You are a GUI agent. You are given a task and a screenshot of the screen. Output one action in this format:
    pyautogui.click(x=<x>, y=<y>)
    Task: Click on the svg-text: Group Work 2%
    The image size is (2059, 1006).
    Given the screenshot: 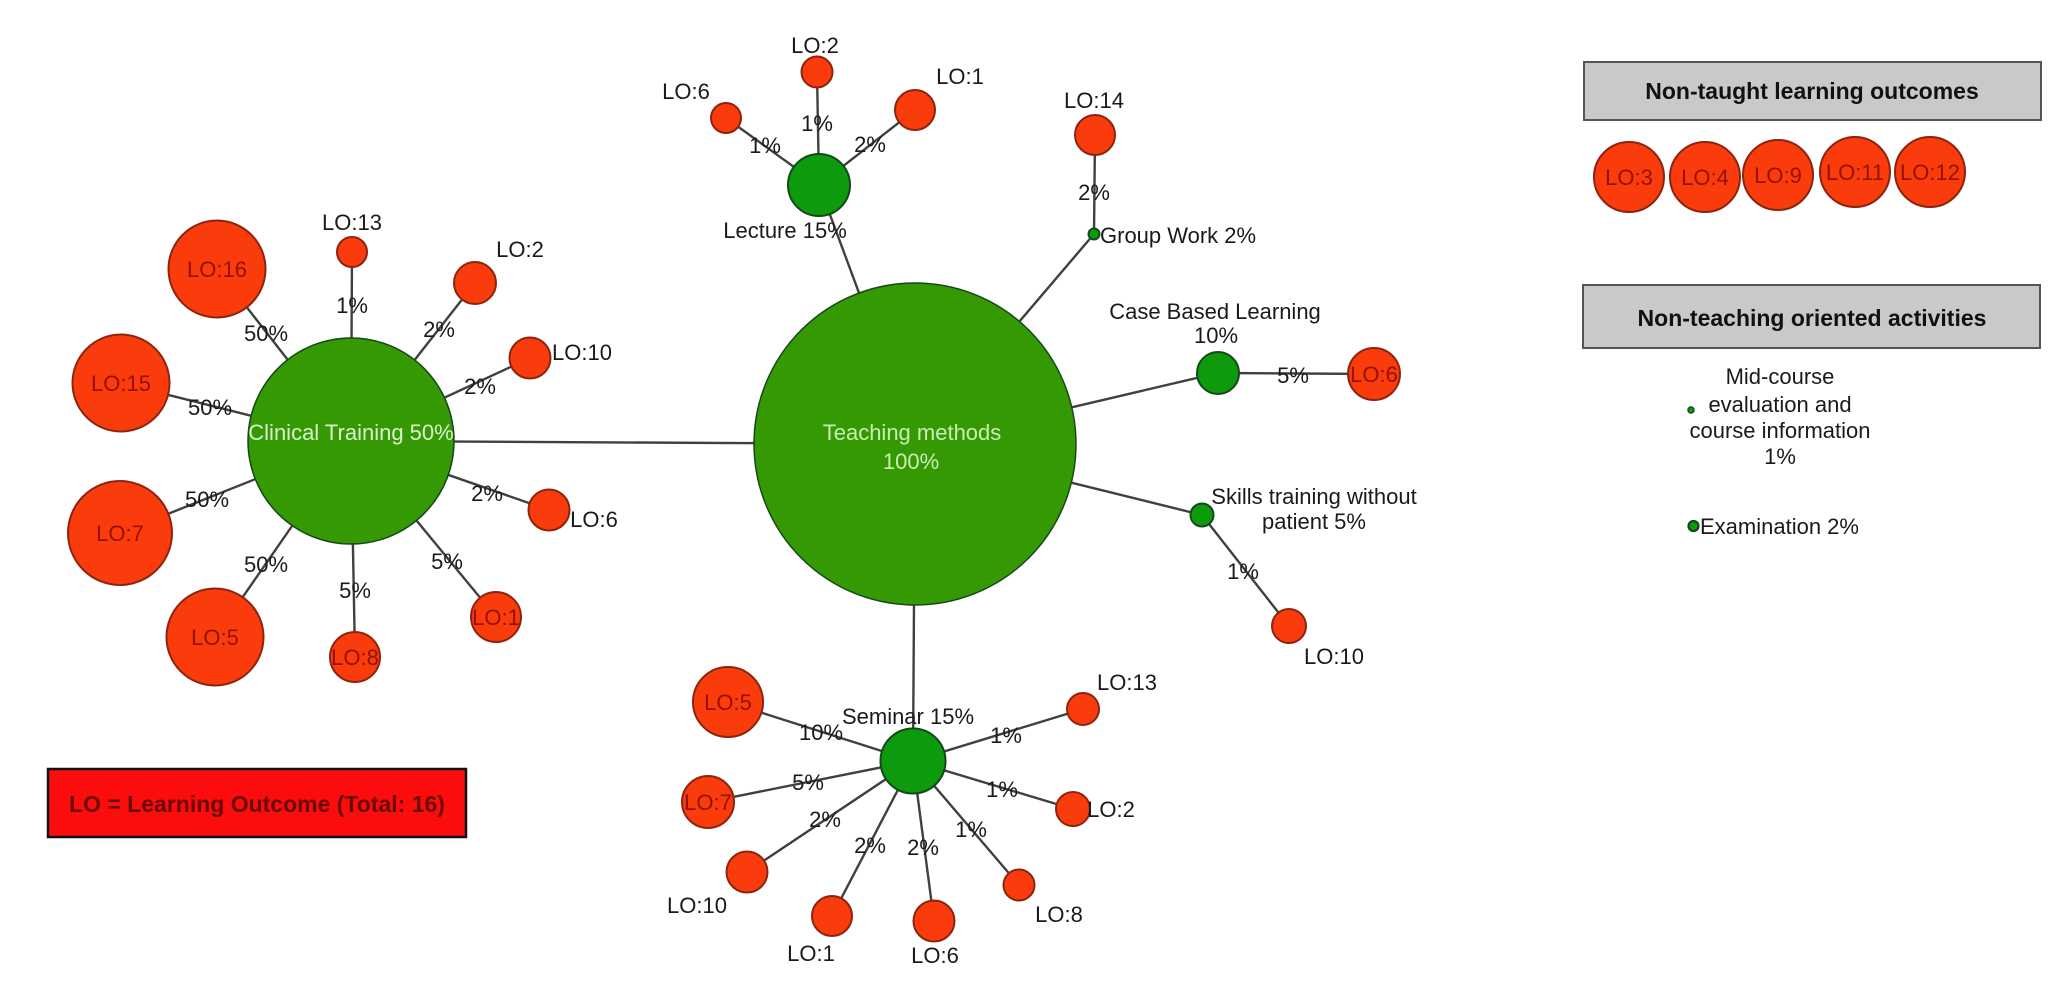 What is the action you would take?
    pyautogui.click(x=1178, y=235)
    